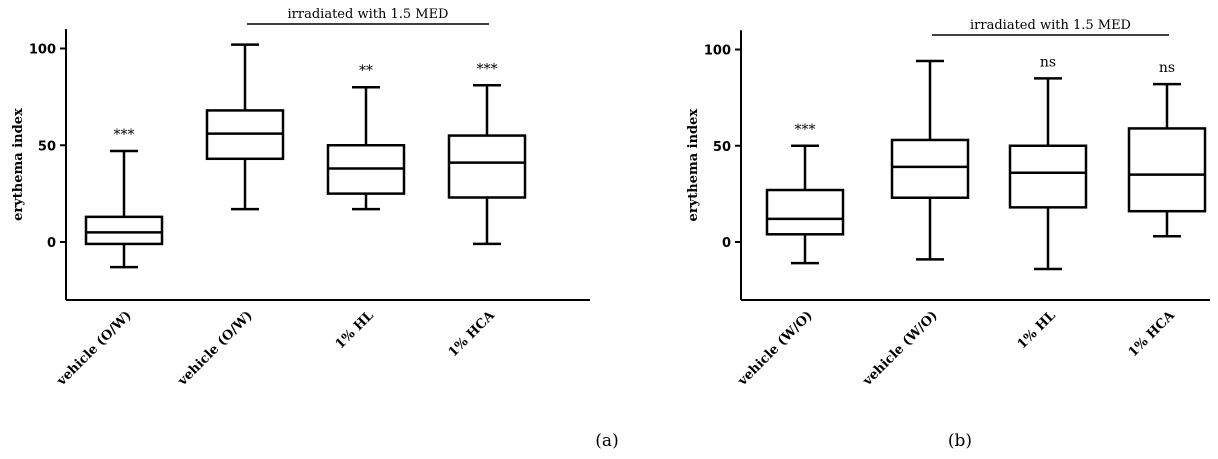  I want to click on box-plot-3: ns, so click(1048, 162).